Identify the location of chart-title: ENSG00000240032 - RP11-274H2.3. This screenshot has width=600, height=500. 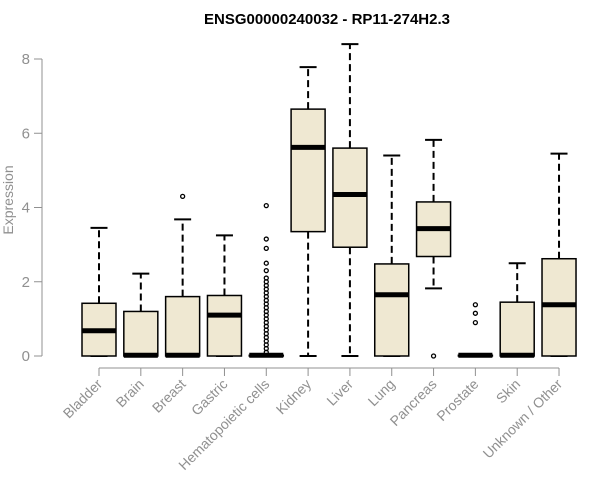
(327, 19).